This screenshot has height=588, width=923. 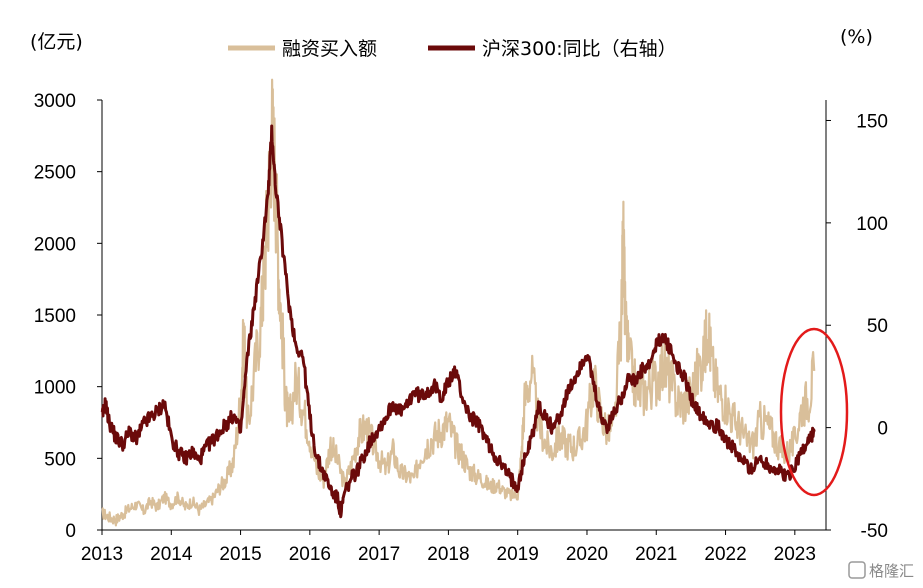 I want to click on left-tick-label: 2500, so click(x=55, y=173).